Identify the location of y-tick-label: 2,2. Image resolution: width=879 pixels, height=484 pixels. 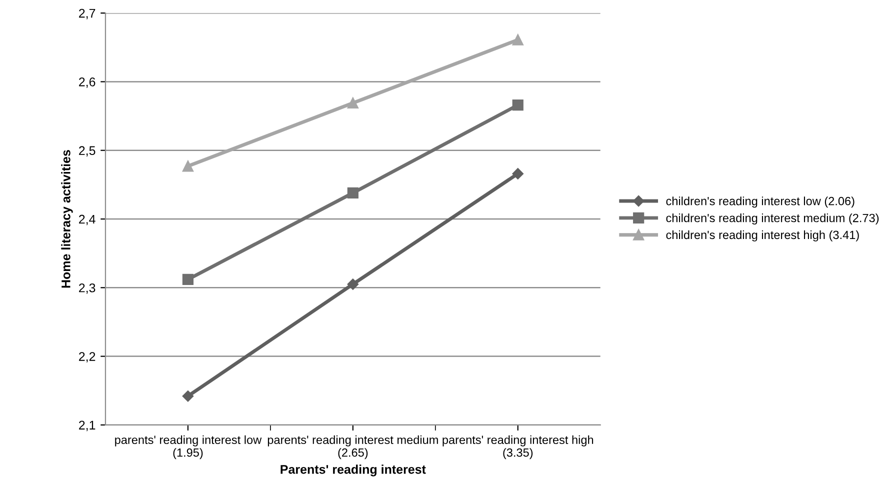
(87, 357).